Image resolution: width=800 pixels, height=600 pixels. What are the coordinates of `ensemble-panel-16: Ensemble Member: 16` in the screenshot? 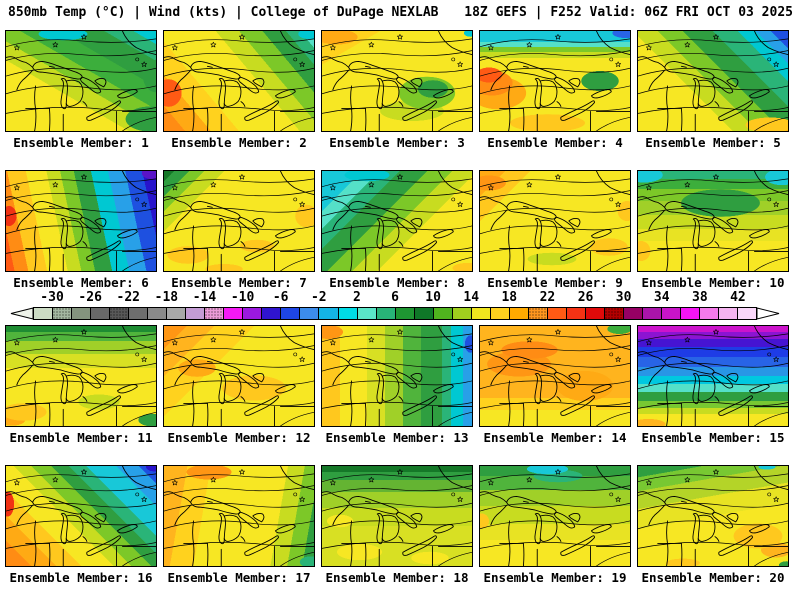 It's located at (81, 525).